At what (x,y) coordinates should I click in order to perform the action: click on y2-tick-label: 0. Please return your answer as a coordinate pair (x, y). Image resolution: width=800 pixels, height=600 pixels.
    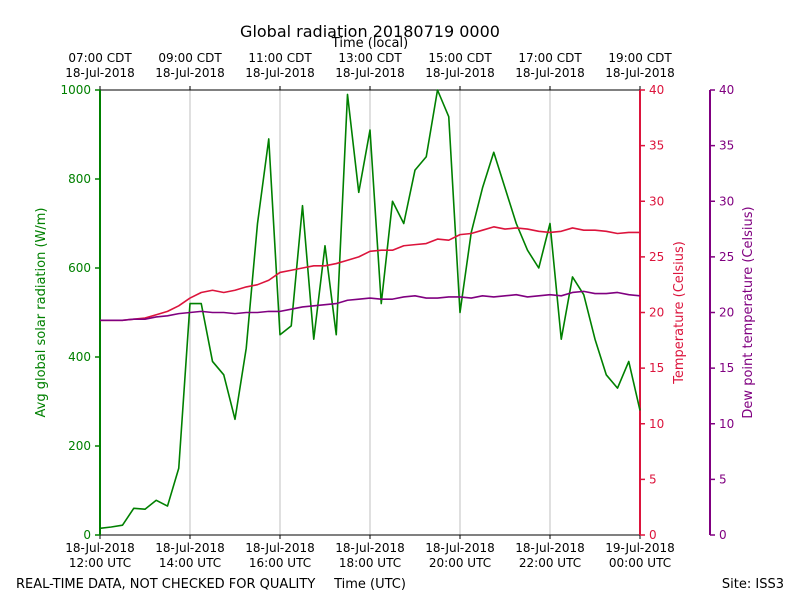
    Looking at the image, I should click on (653, 535).